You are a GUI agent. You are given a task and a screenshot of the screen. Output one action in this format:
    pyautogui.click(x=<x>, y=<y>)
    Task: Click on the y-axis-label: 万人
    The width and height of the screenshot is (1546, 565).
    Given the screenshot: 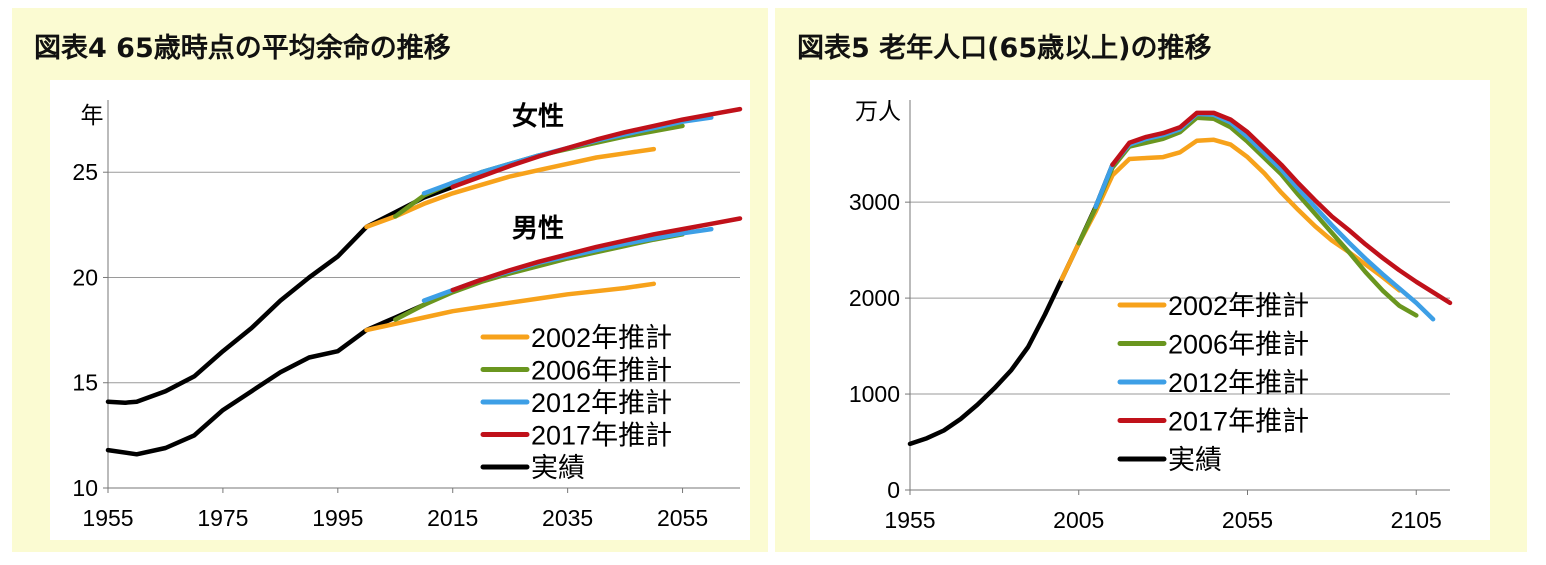 What is the action you would take?
    pyautogui.click(x=878, y=111)
    